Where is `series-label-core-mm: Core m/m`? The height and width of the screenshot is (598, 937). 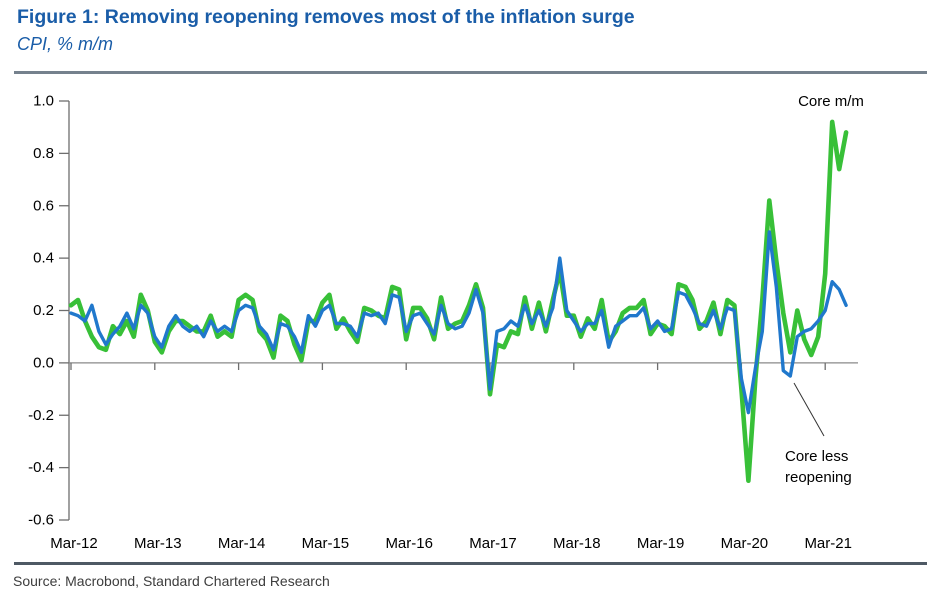
series-label-core-mm: Core m/m is located at coordinates (831, 101).